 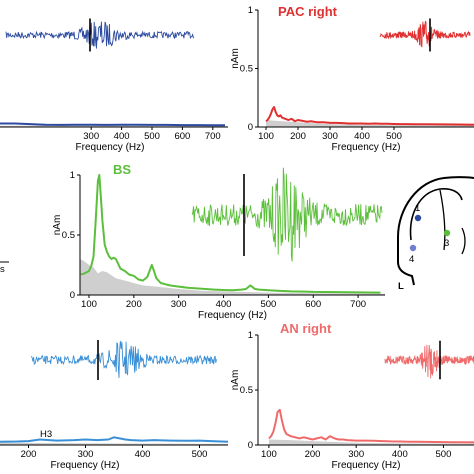 I want to click on scale-bar-label: s, so click(x=2, y=269).